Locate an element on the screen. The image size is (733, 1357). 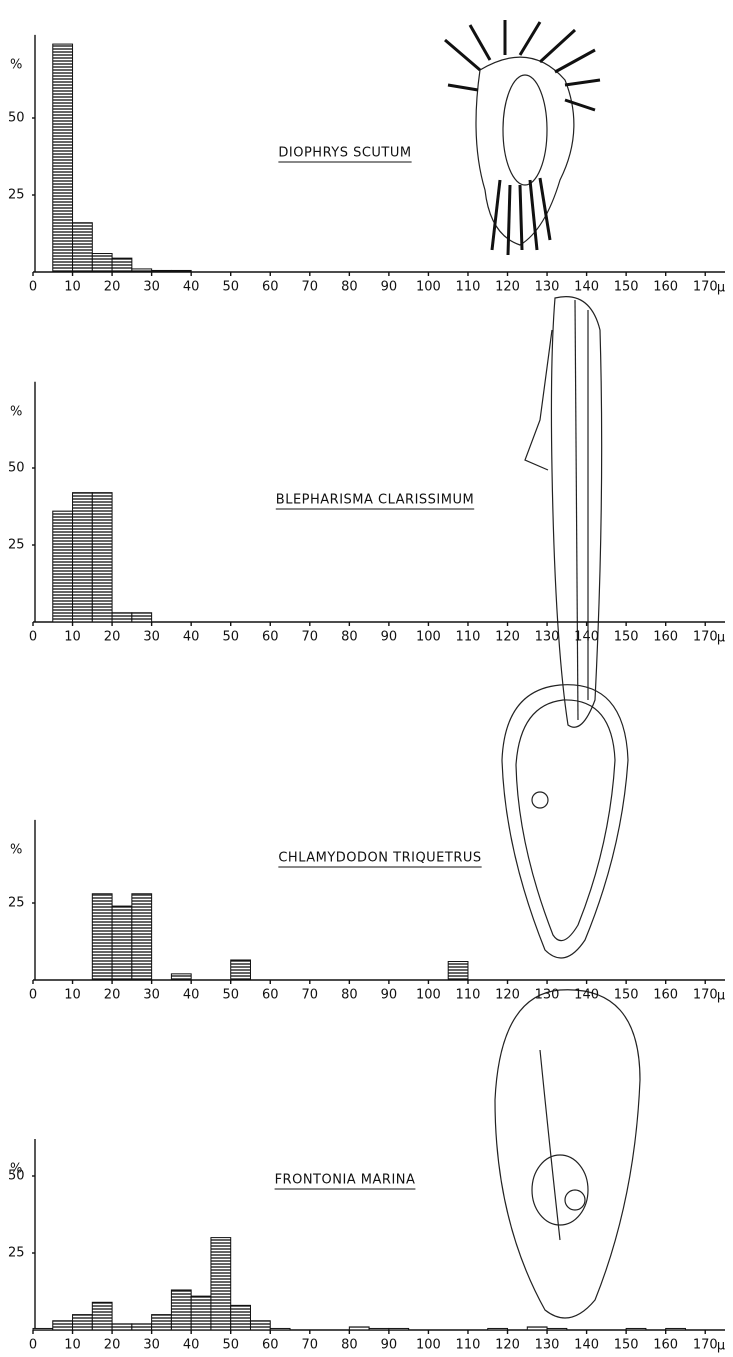
illustration-blepharisma is located at coordinates (563, 512).